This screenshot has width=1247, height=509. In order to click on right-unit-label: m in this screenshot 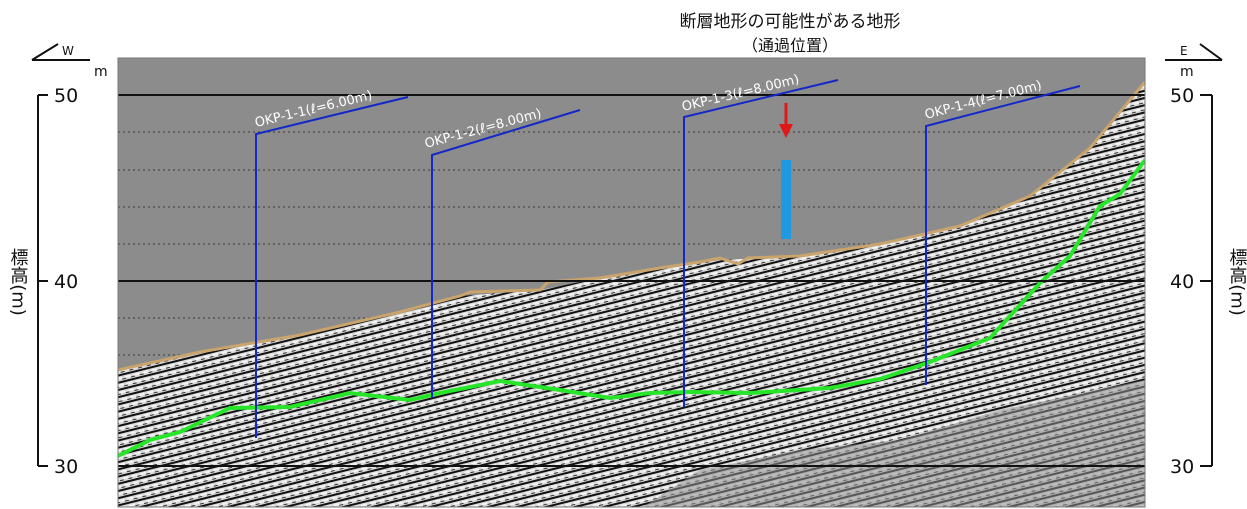, I will do `click(1187, 72)`.